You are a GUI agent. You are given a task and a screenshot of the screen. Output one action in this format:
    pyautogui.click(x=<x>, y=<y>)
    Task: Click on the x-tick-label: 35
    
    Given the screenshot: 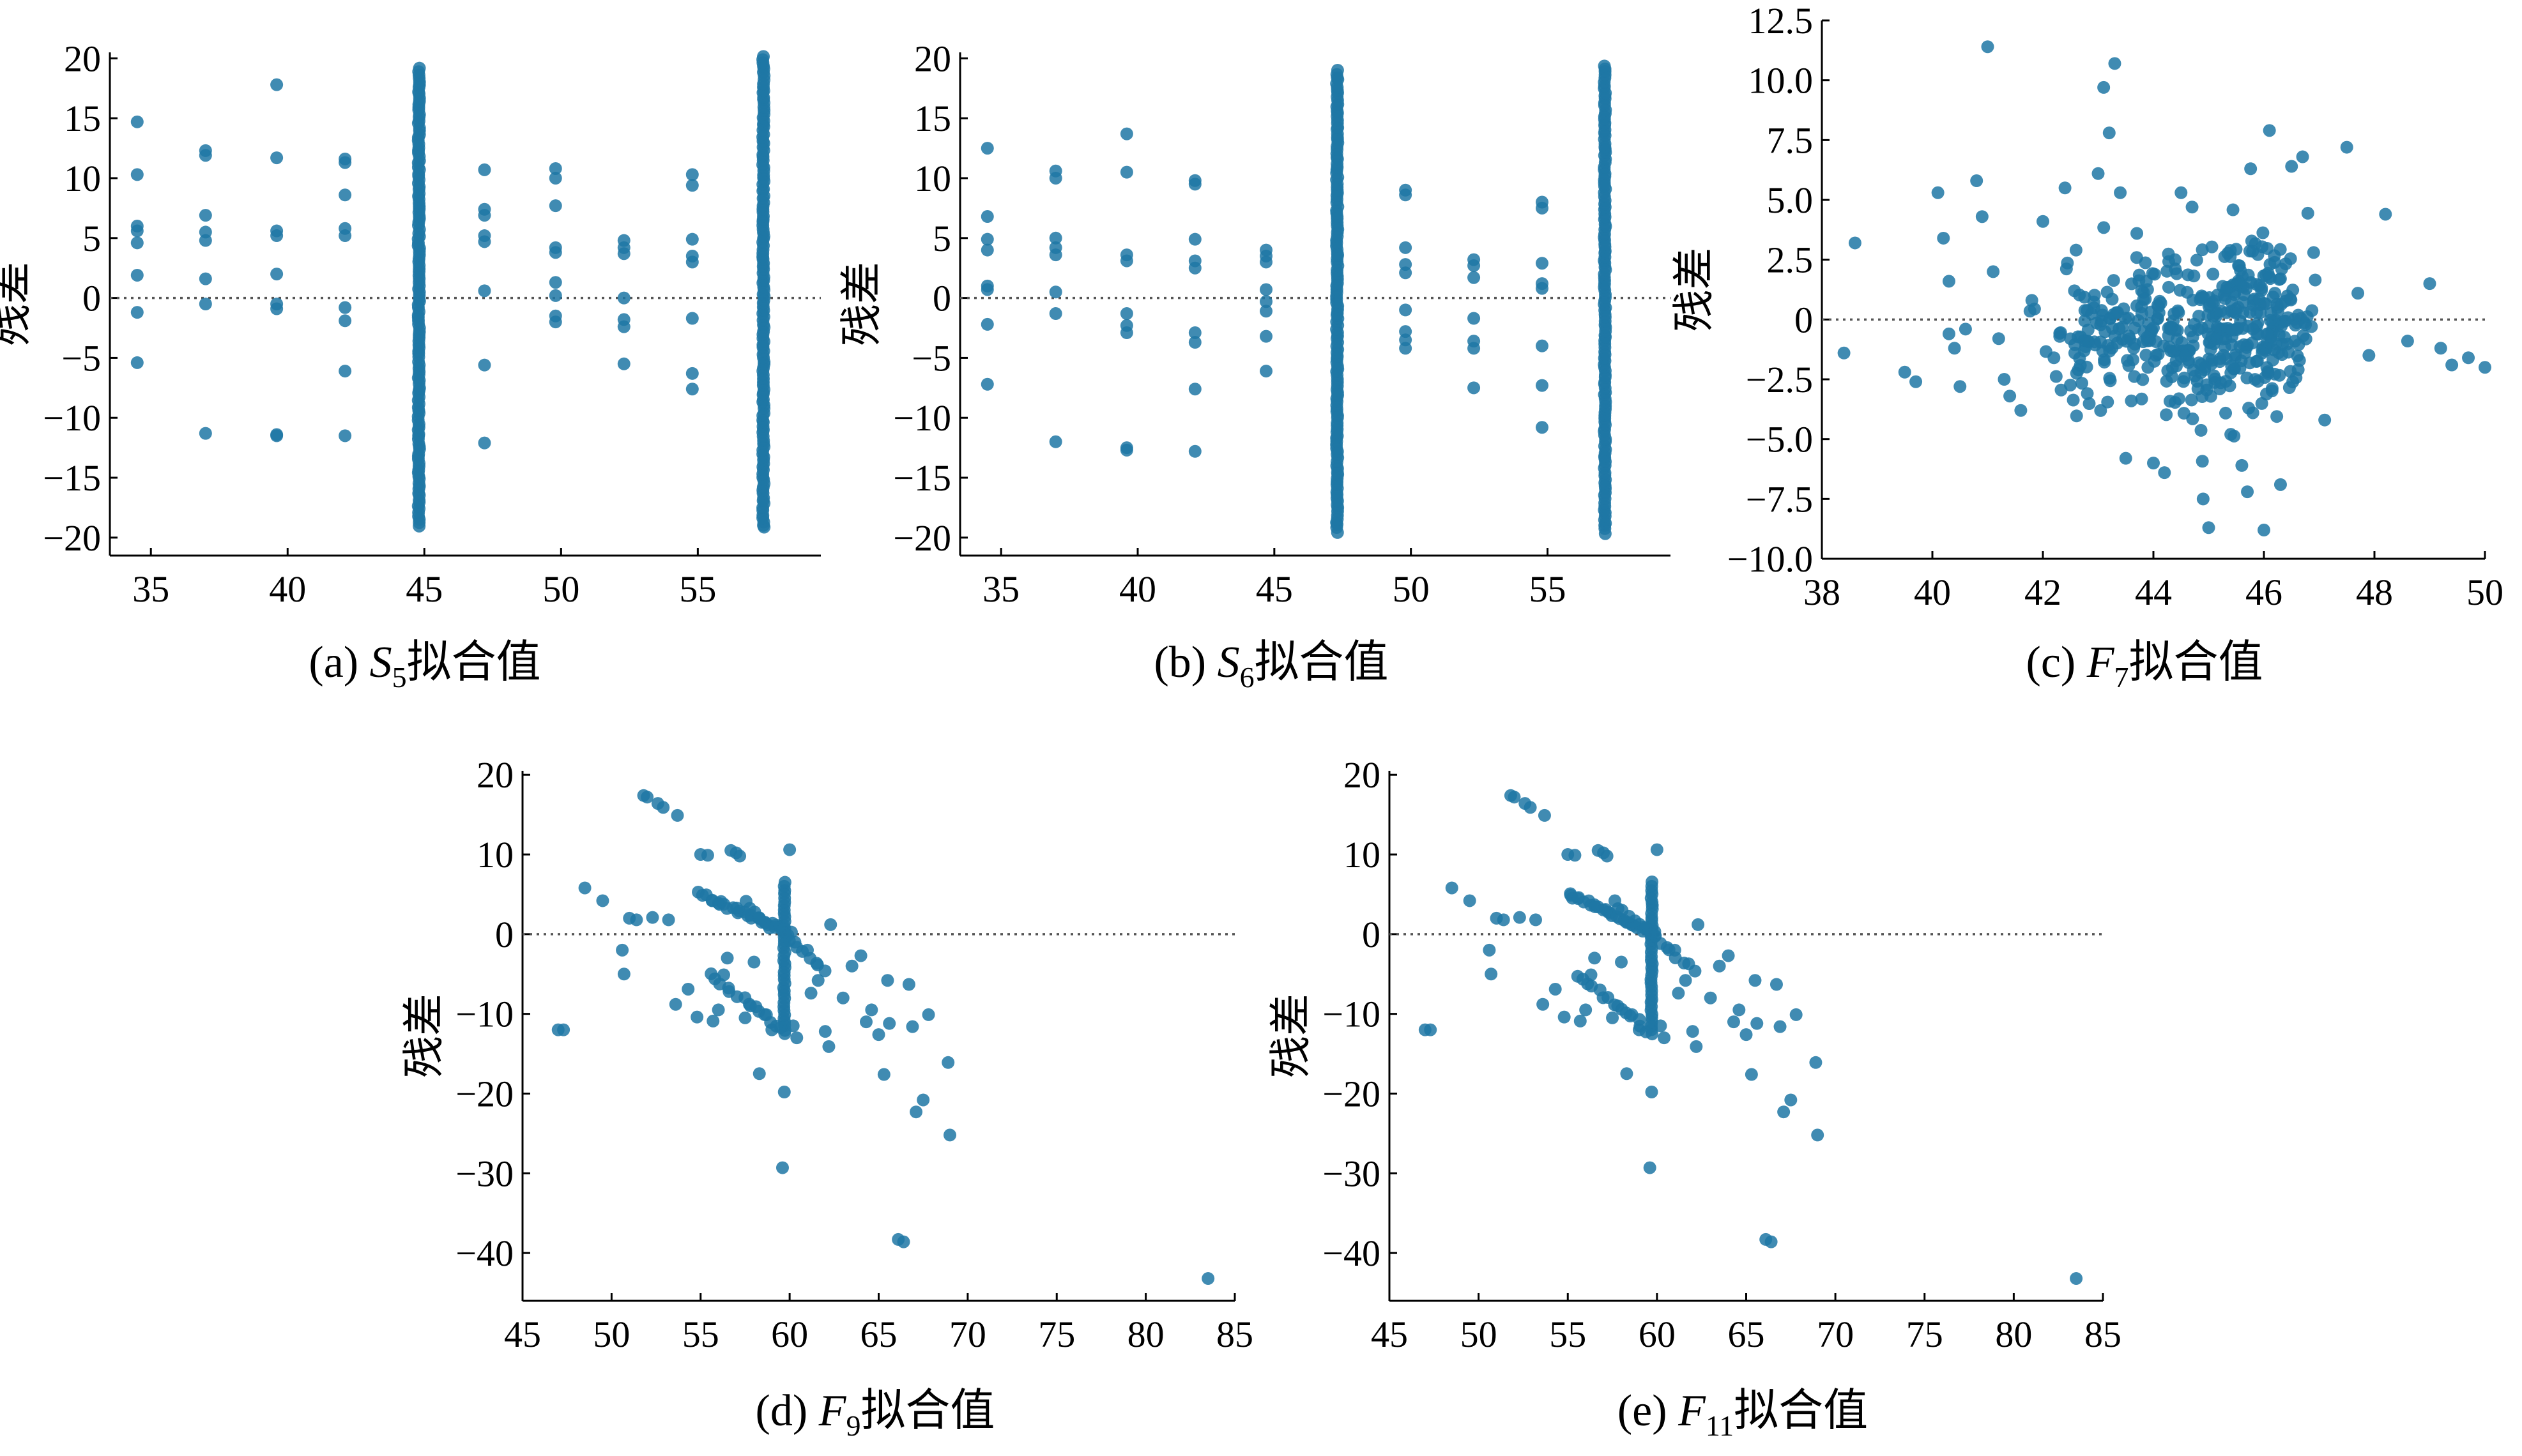 What is the action you would take?
    pyautogui.click(x=1001, y=589)
    